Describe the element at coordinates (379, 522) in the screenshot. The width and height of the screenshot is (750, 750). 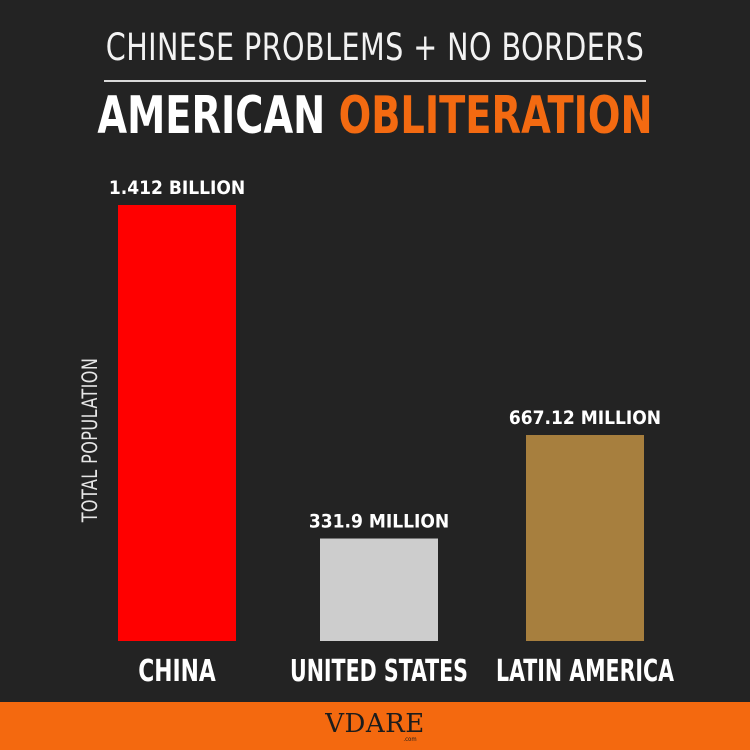
I see `data-label-united-states: 331.9 MILLION` at that location.